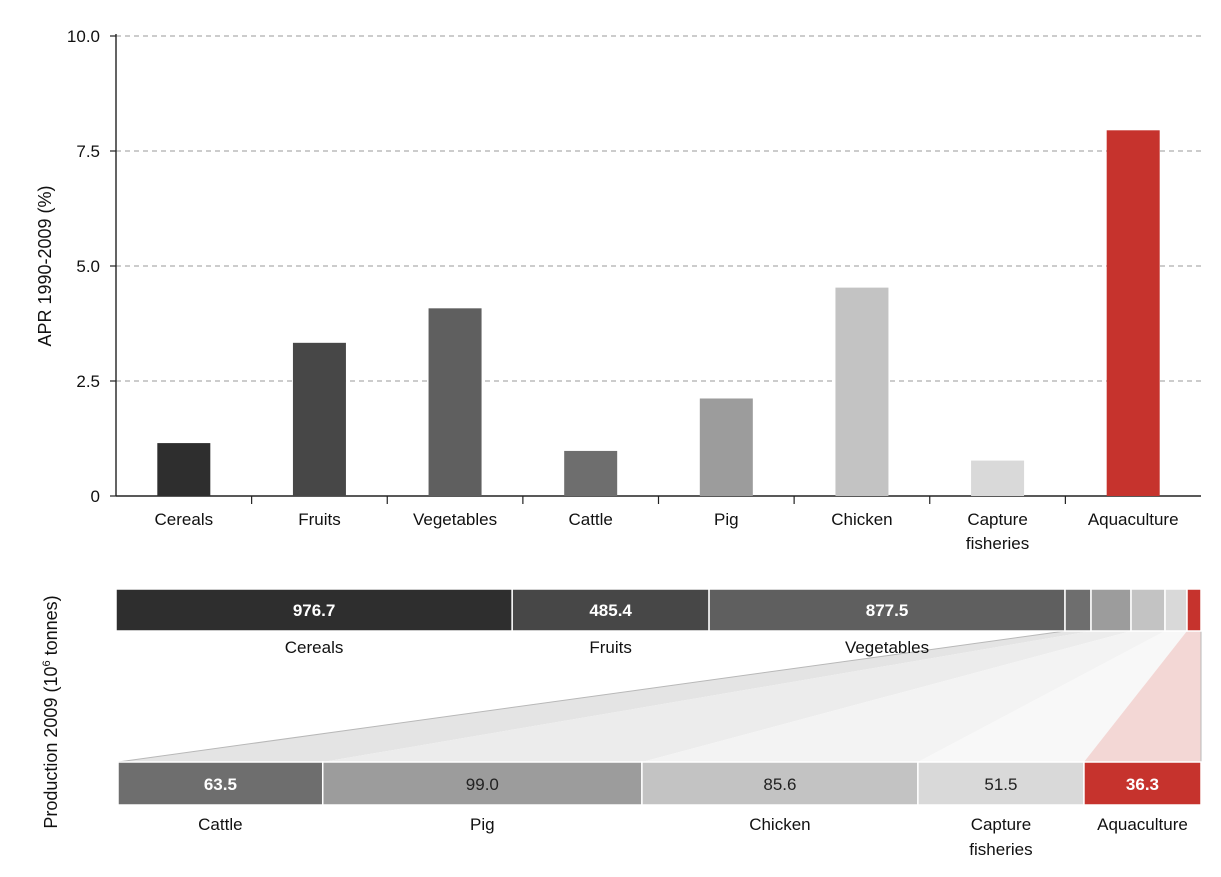  Describe the element at coordinates (861, 519) in the screenshot. I see `x-tick-label: Chicken` at that location.